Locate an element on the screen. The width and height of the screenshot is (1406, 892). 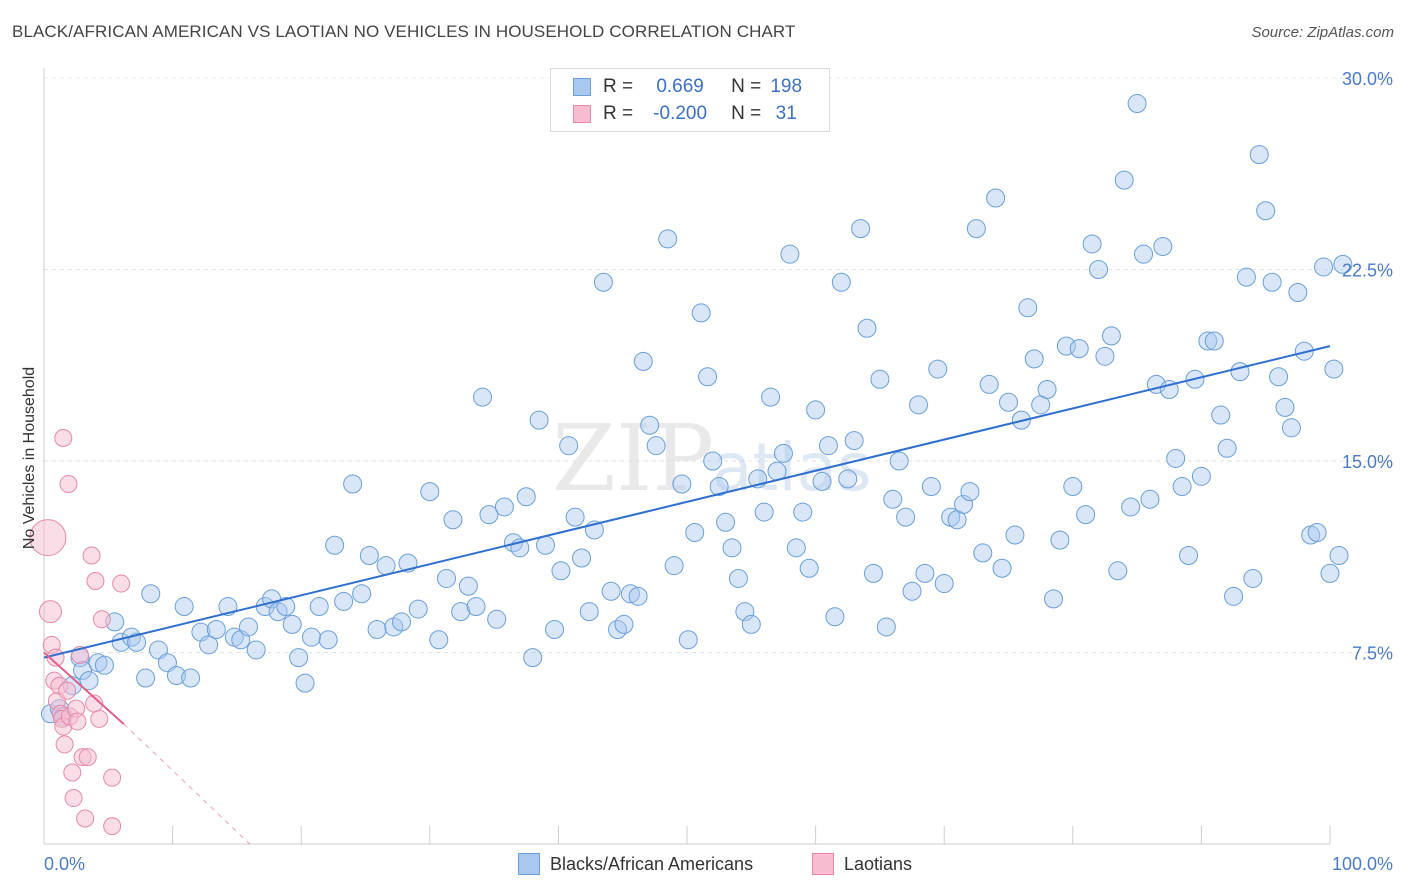
bottom-legend-label-laotians: Laotians is located at coordinates (878, 863).